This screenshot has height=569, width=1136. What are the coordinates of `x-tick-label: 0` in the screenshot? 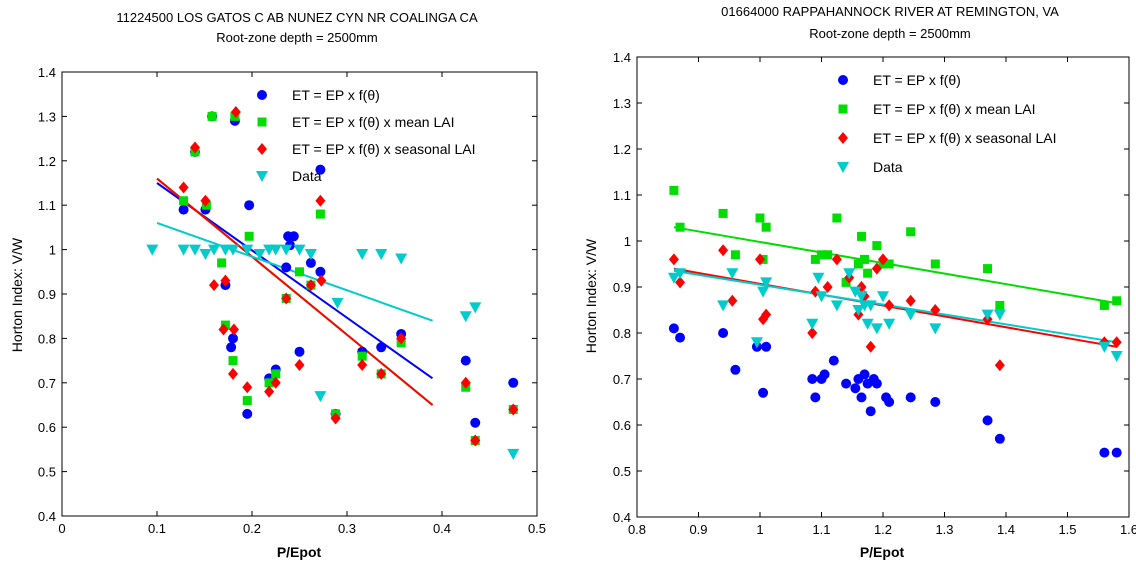 It's located at (61, 528).